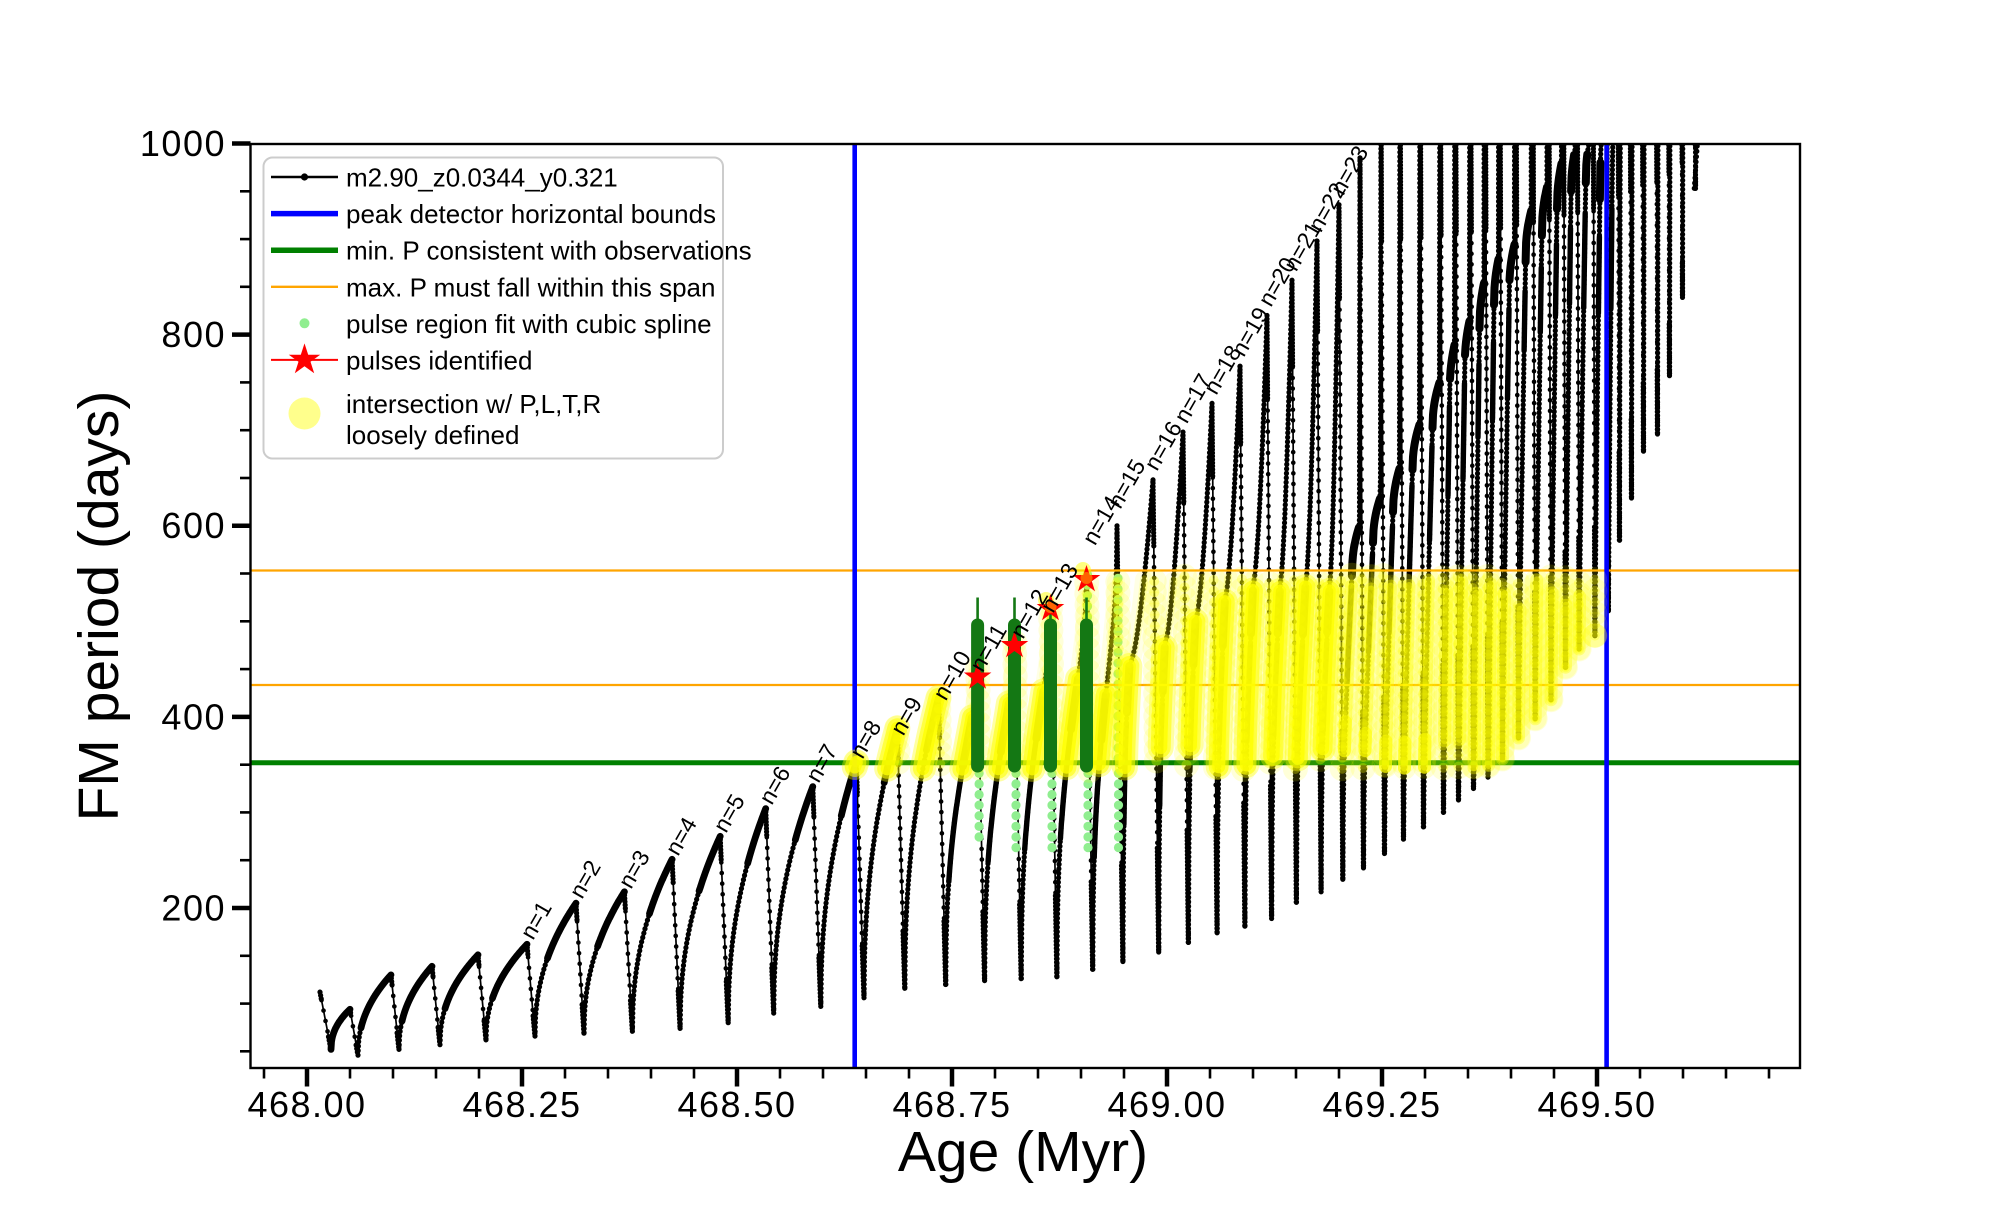 The image size is (2000, 1205). I want to click on svg-text: pulses identified, so click(439, 360).